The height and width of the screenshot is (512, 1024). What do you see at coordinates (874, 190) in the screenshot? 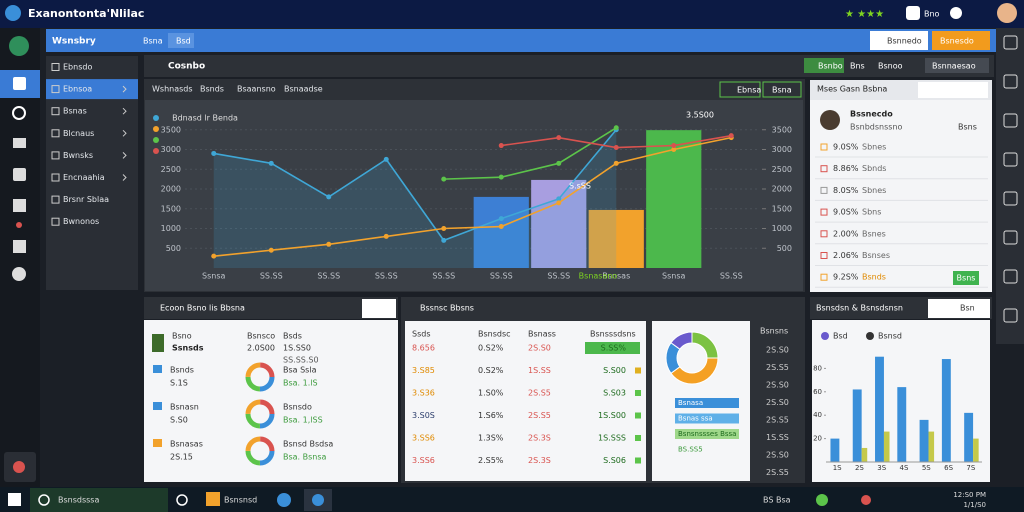
I see `row-label: Sbnes` at bounding box center [874, 190].